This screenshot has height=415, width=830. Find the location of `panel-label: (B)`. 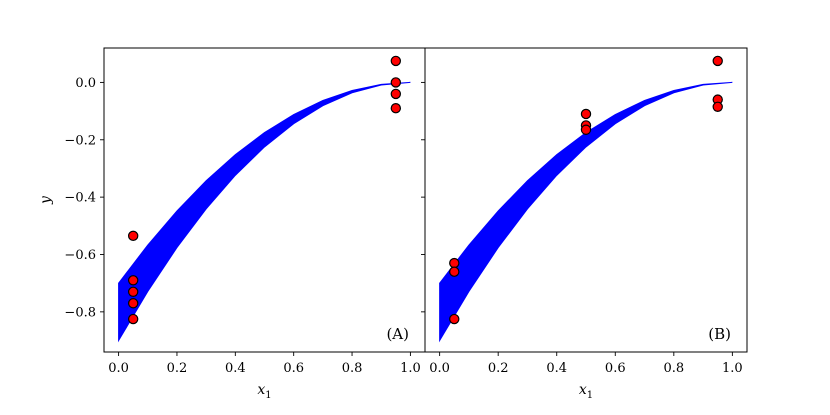

panel-label: (B) is located at coordinates (719, 334).